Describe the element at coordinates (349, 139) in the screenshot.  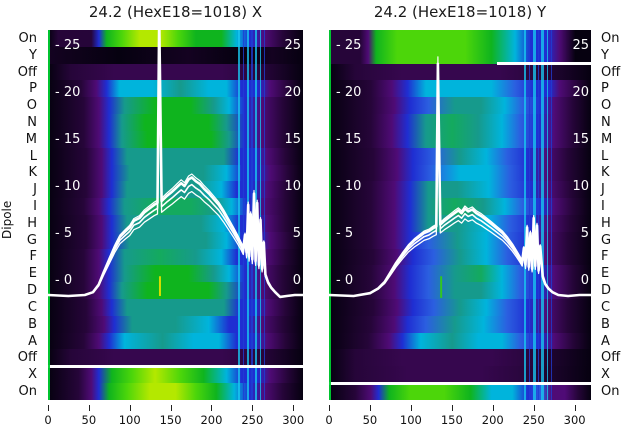
I see `inner-tick-label-left: - 15` at that location.